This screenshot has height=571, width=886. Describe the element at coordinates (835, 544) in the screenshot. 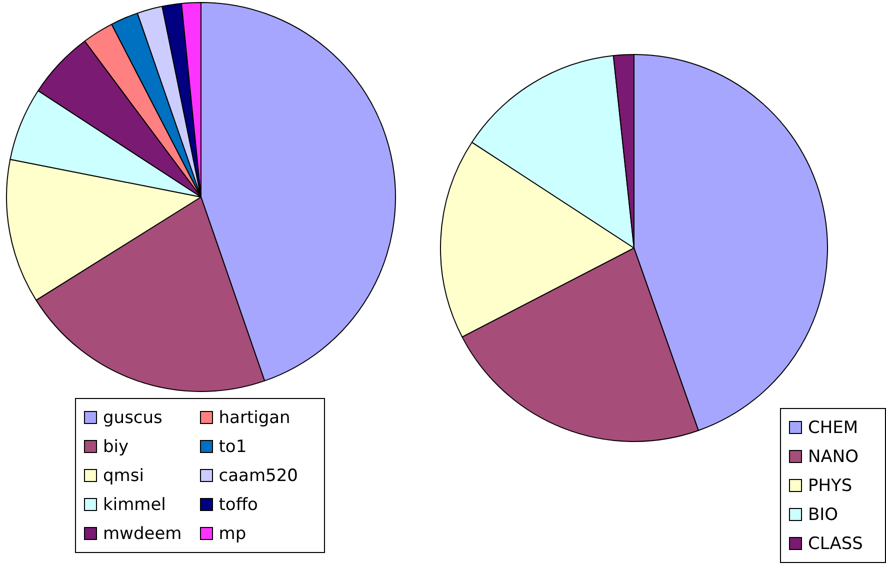

I see `legend-label: CLASS` at that location.